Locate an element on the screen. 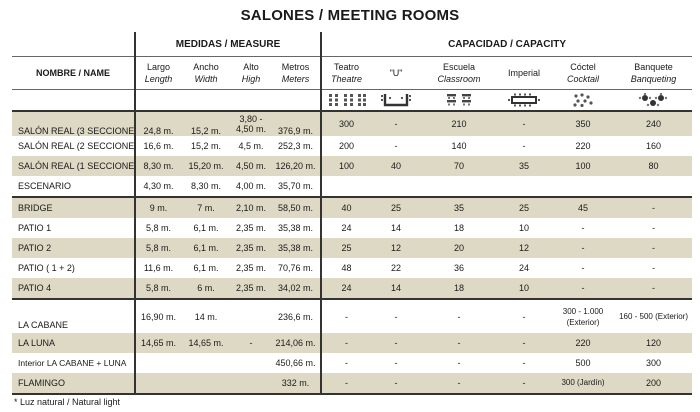 The height and width of the screenshot is (412, 700). imperial-icon is located at coordinates (524, 100).